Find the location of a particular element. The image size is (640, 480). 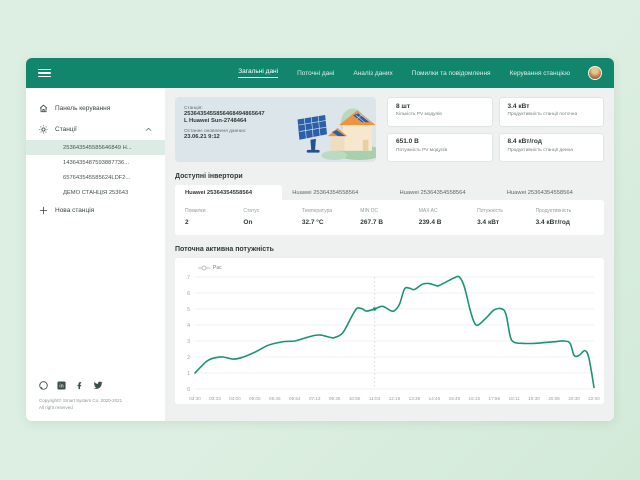

svg-text: 12:16 is located at coordinates (395, 398).